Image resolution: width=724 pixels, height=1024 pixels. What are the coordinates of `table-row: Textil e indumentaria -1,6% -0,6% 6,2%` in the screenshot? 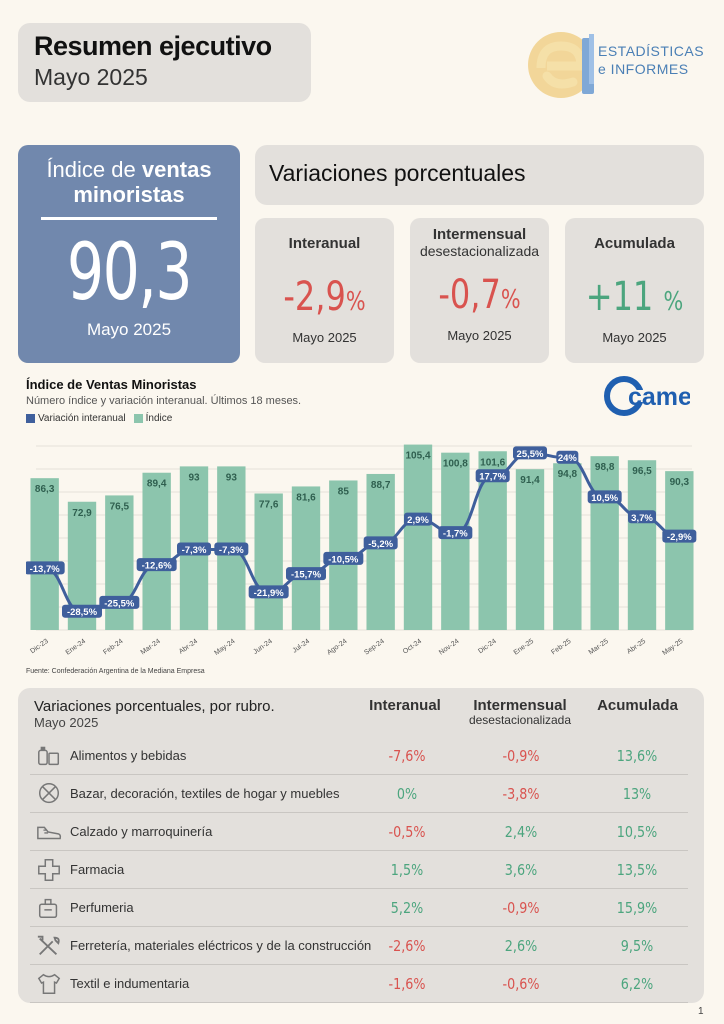 It's located at (359, 984).